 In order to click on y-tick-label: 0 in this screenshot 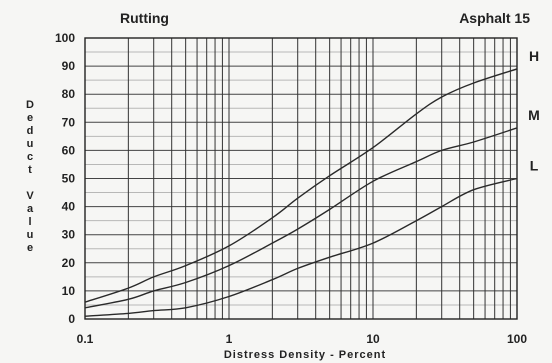, I will do `click(71, 319)`.